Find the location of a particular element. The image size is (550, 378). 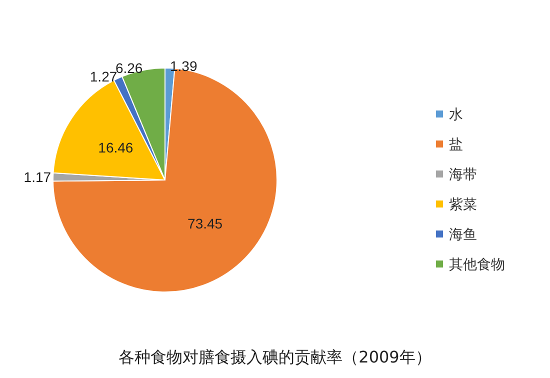

legend-label: 紫菜 is located at coordinates (463, 204).